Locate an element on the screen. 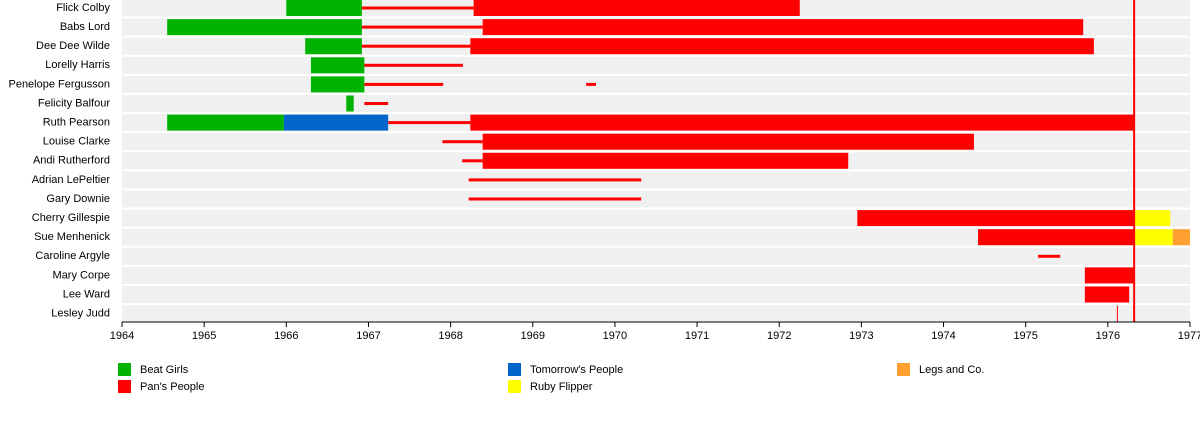 The width and height of the screenshot is (1200, 440). legend-label: Tomorrow's People is located at coordinates (576, 370).